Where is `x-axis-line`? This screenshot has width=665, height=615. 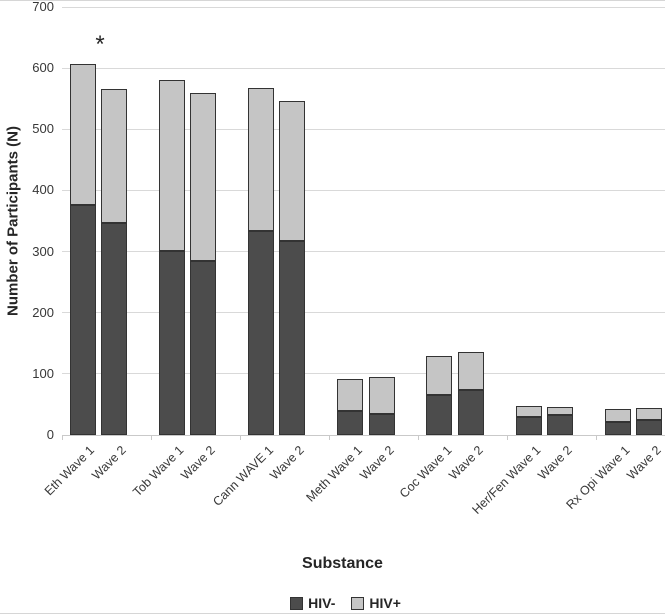 x-axis-line is located at coordinates (363, 435).